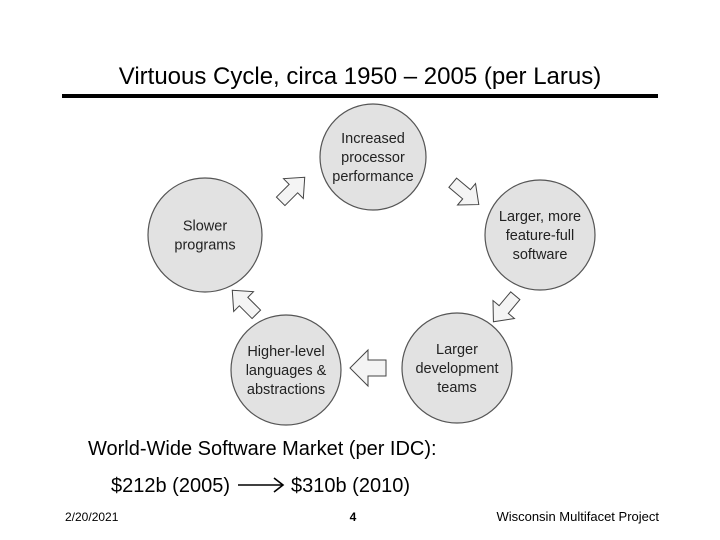  What do you see at coordinates (350, 486) in the screenshot?
I see `market-to: $310b (2010)` at bounding box center [350, 486].